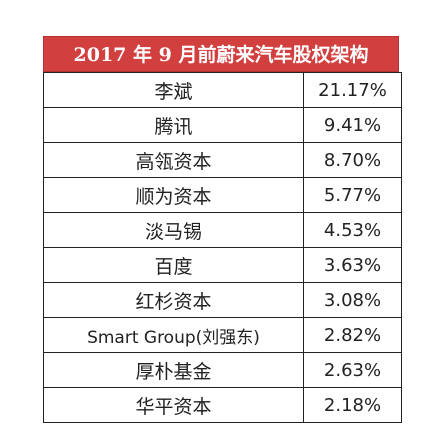  I want to click on table-row: 华平资本 2.18%, so click(222, 405).